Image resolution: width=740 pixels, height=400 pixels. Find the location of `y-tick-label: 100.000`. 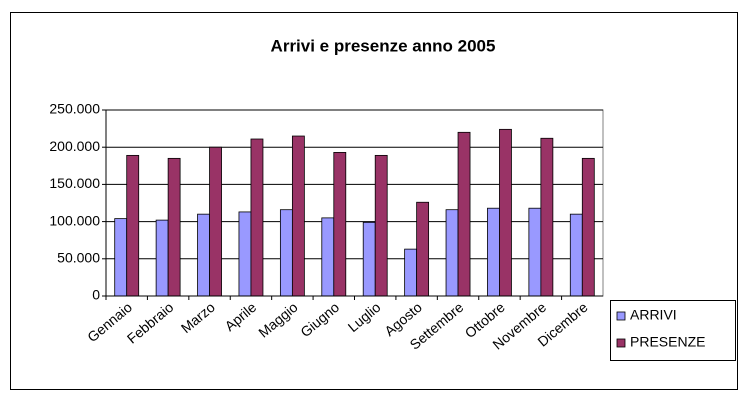

y-tick-label: 100.000 is located at coordinates (74, 220).